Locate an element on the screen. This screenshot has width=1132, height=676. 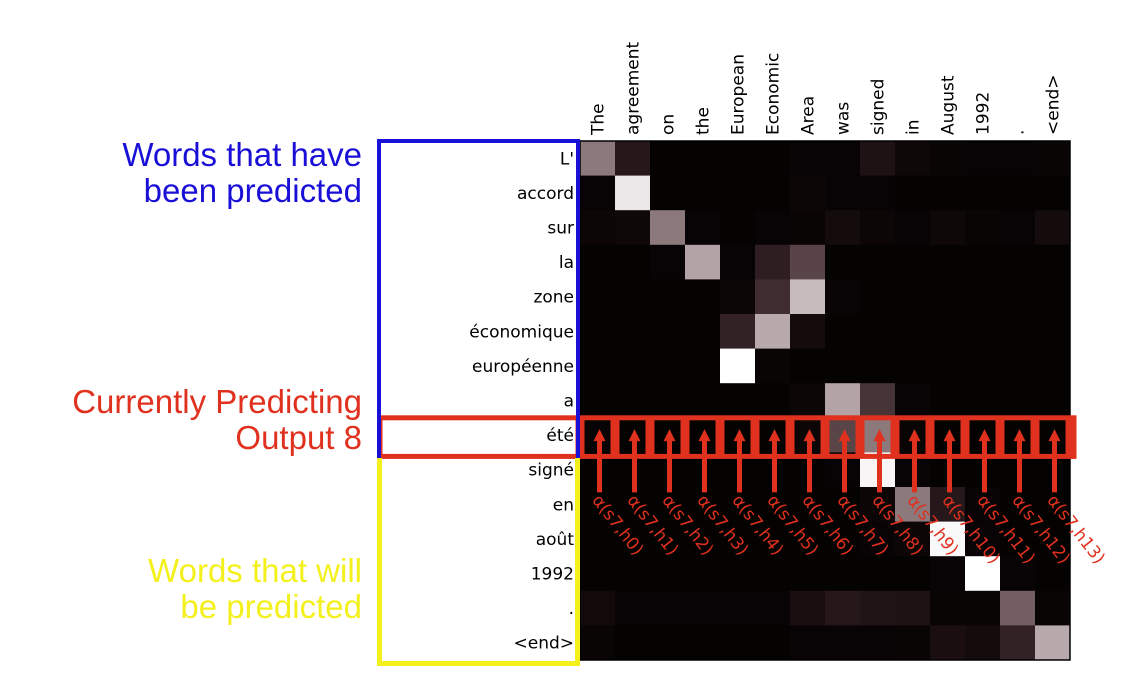
heatmap-cell-r7-c1 is located at coordinates (633, 401).